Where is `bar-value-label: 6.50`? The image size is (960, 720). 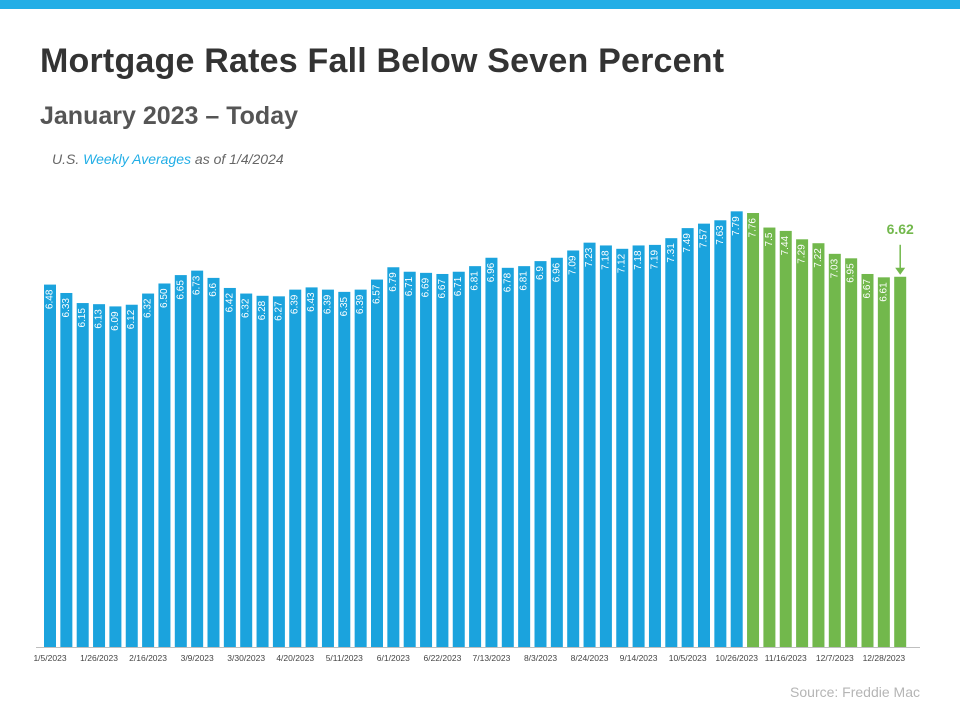
bar-value-label: 6.50 is located at coordinates (164, 298).